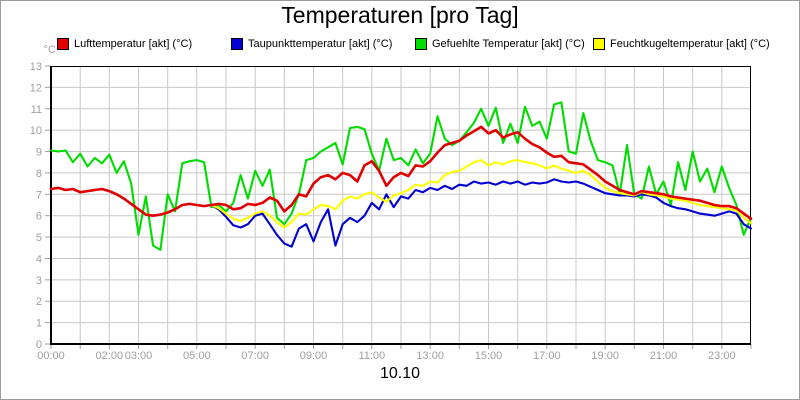  Describe the element at coordinates (139, 356) in the screenshot. I see `svg-text: 03:00` at that location.